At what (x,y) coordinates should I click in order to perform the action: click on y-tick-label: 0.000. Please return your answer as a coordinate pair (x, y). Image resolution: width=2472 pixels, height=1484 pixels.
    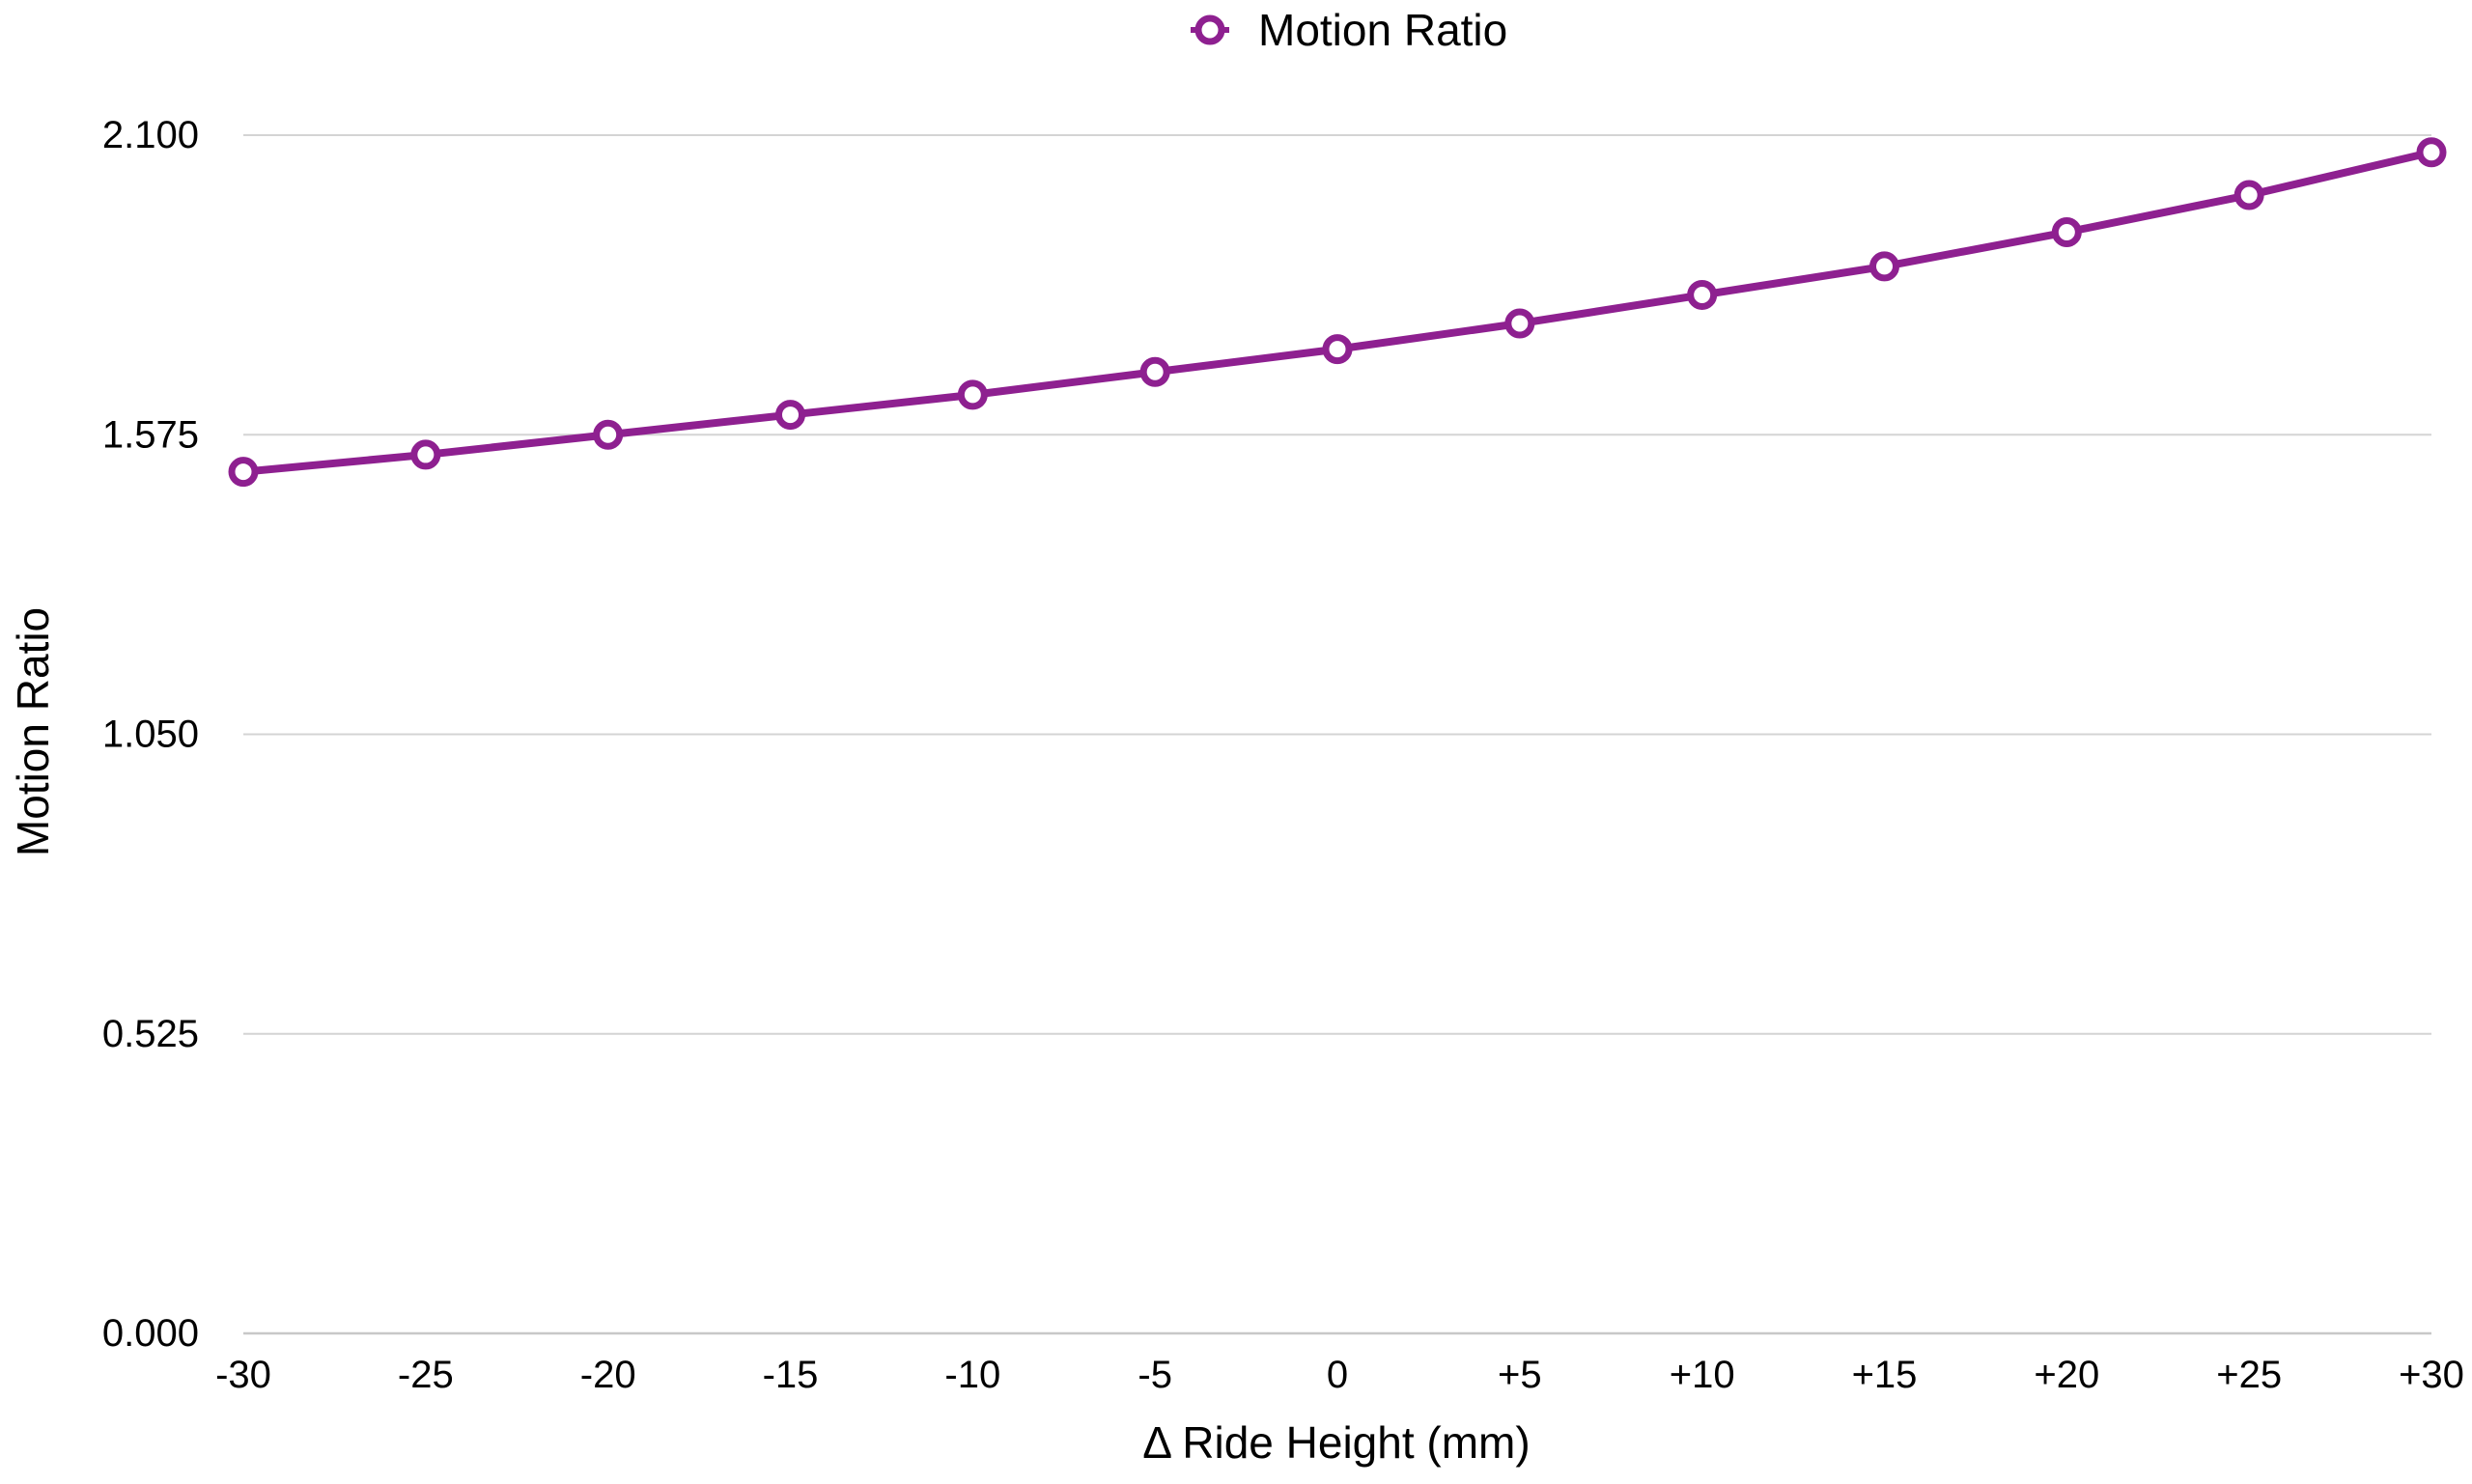
    Looking at the image, I should click on (150, 1334).